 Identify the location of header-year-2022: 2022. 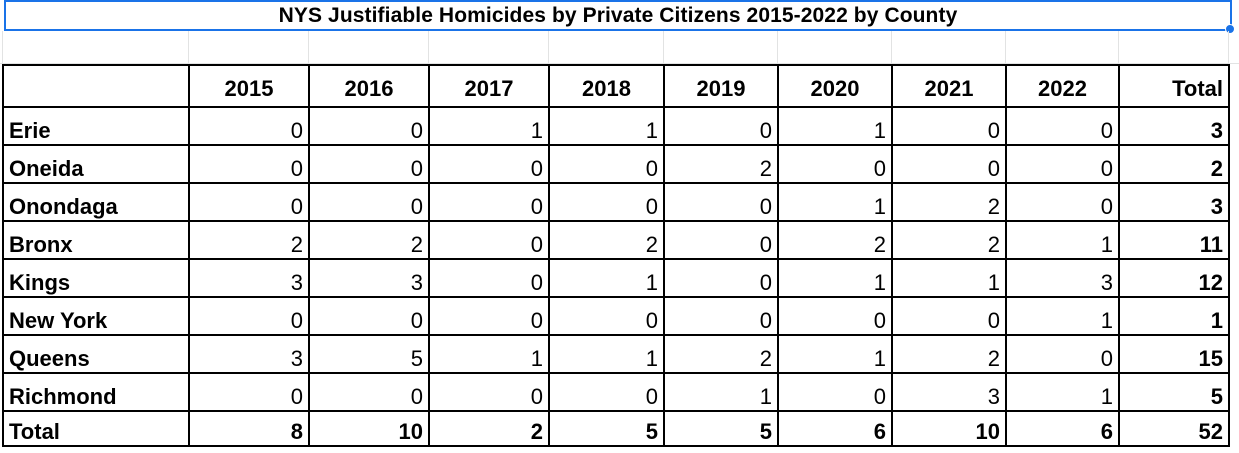
(1062, 86).